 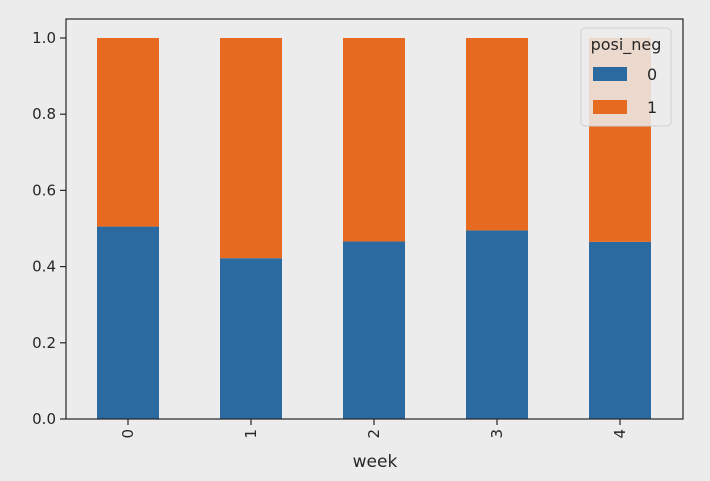 I want to click on y-tick-label: 1.0, so click(x=44, y=38).